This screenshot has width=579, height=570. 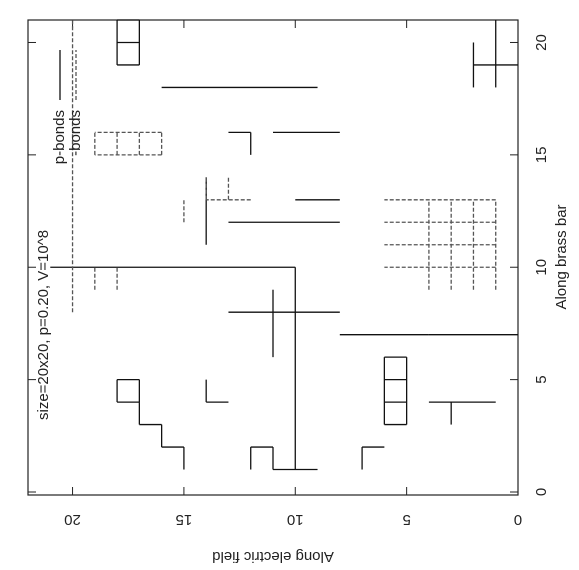 I want to click on x-axis-label: Along brass bar, so click(x=561, y=256).